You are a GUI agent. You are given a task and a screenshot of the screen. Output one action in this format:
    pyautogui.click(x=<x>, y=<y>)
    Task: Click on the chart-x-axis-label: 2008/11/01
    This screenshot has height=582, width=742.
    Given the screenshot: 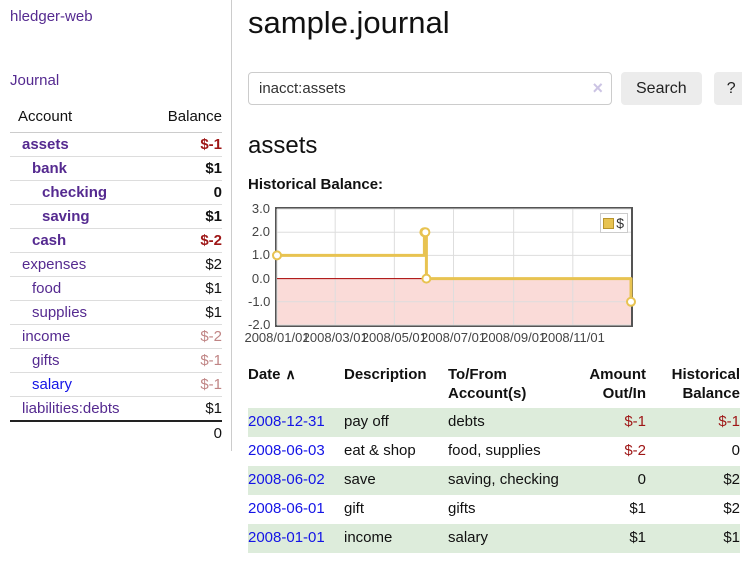 What is the action you would take?
    pyautogui.click(x=572, y=337)
    